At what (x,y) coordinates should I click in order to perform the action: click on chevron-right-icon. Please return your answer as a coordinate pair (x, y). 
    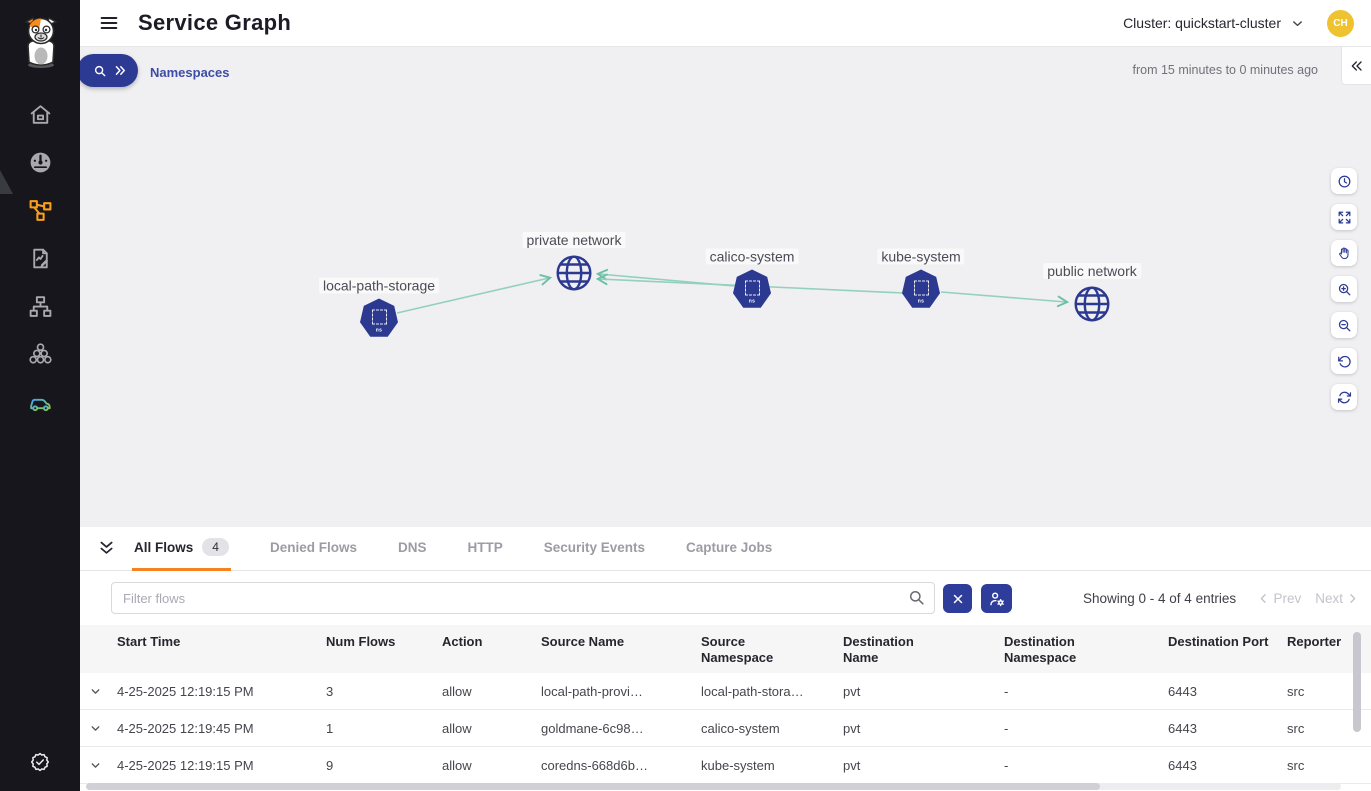
    Looking at the image, I should click on (1353, 598).